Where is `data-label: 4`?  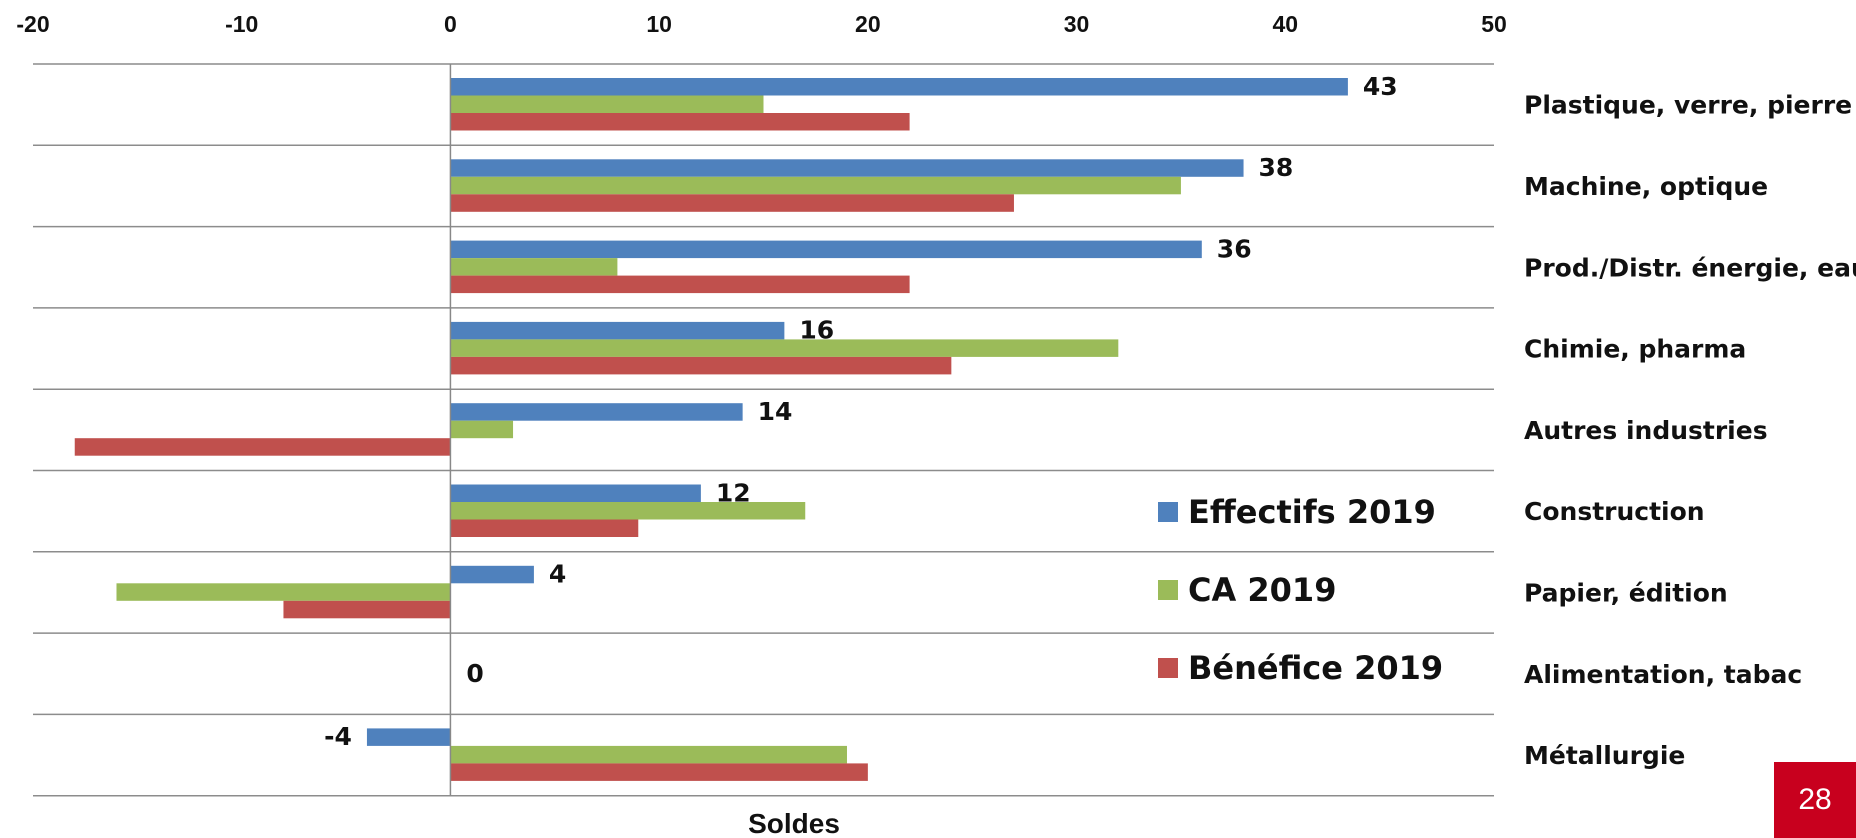
data-label: 4 is located at coordinates (557, 574).